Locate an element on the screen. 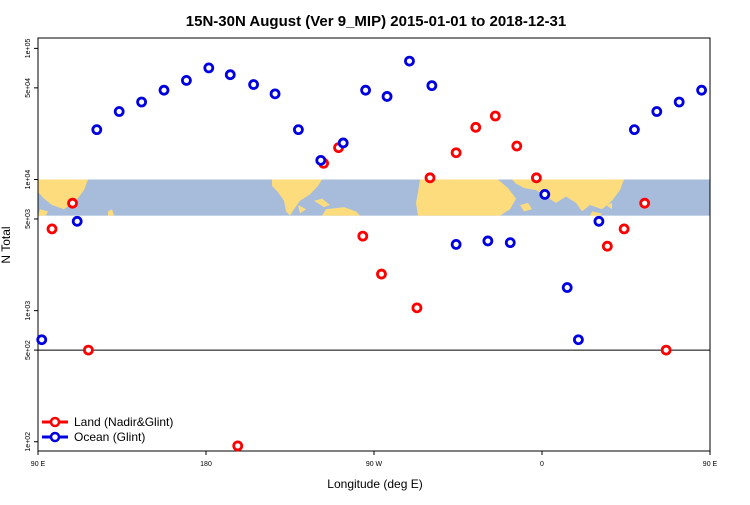 The image size is (750, 505). x-axis: 90 E 180 90 W 0 90 E is located at coordinates (374, 459).